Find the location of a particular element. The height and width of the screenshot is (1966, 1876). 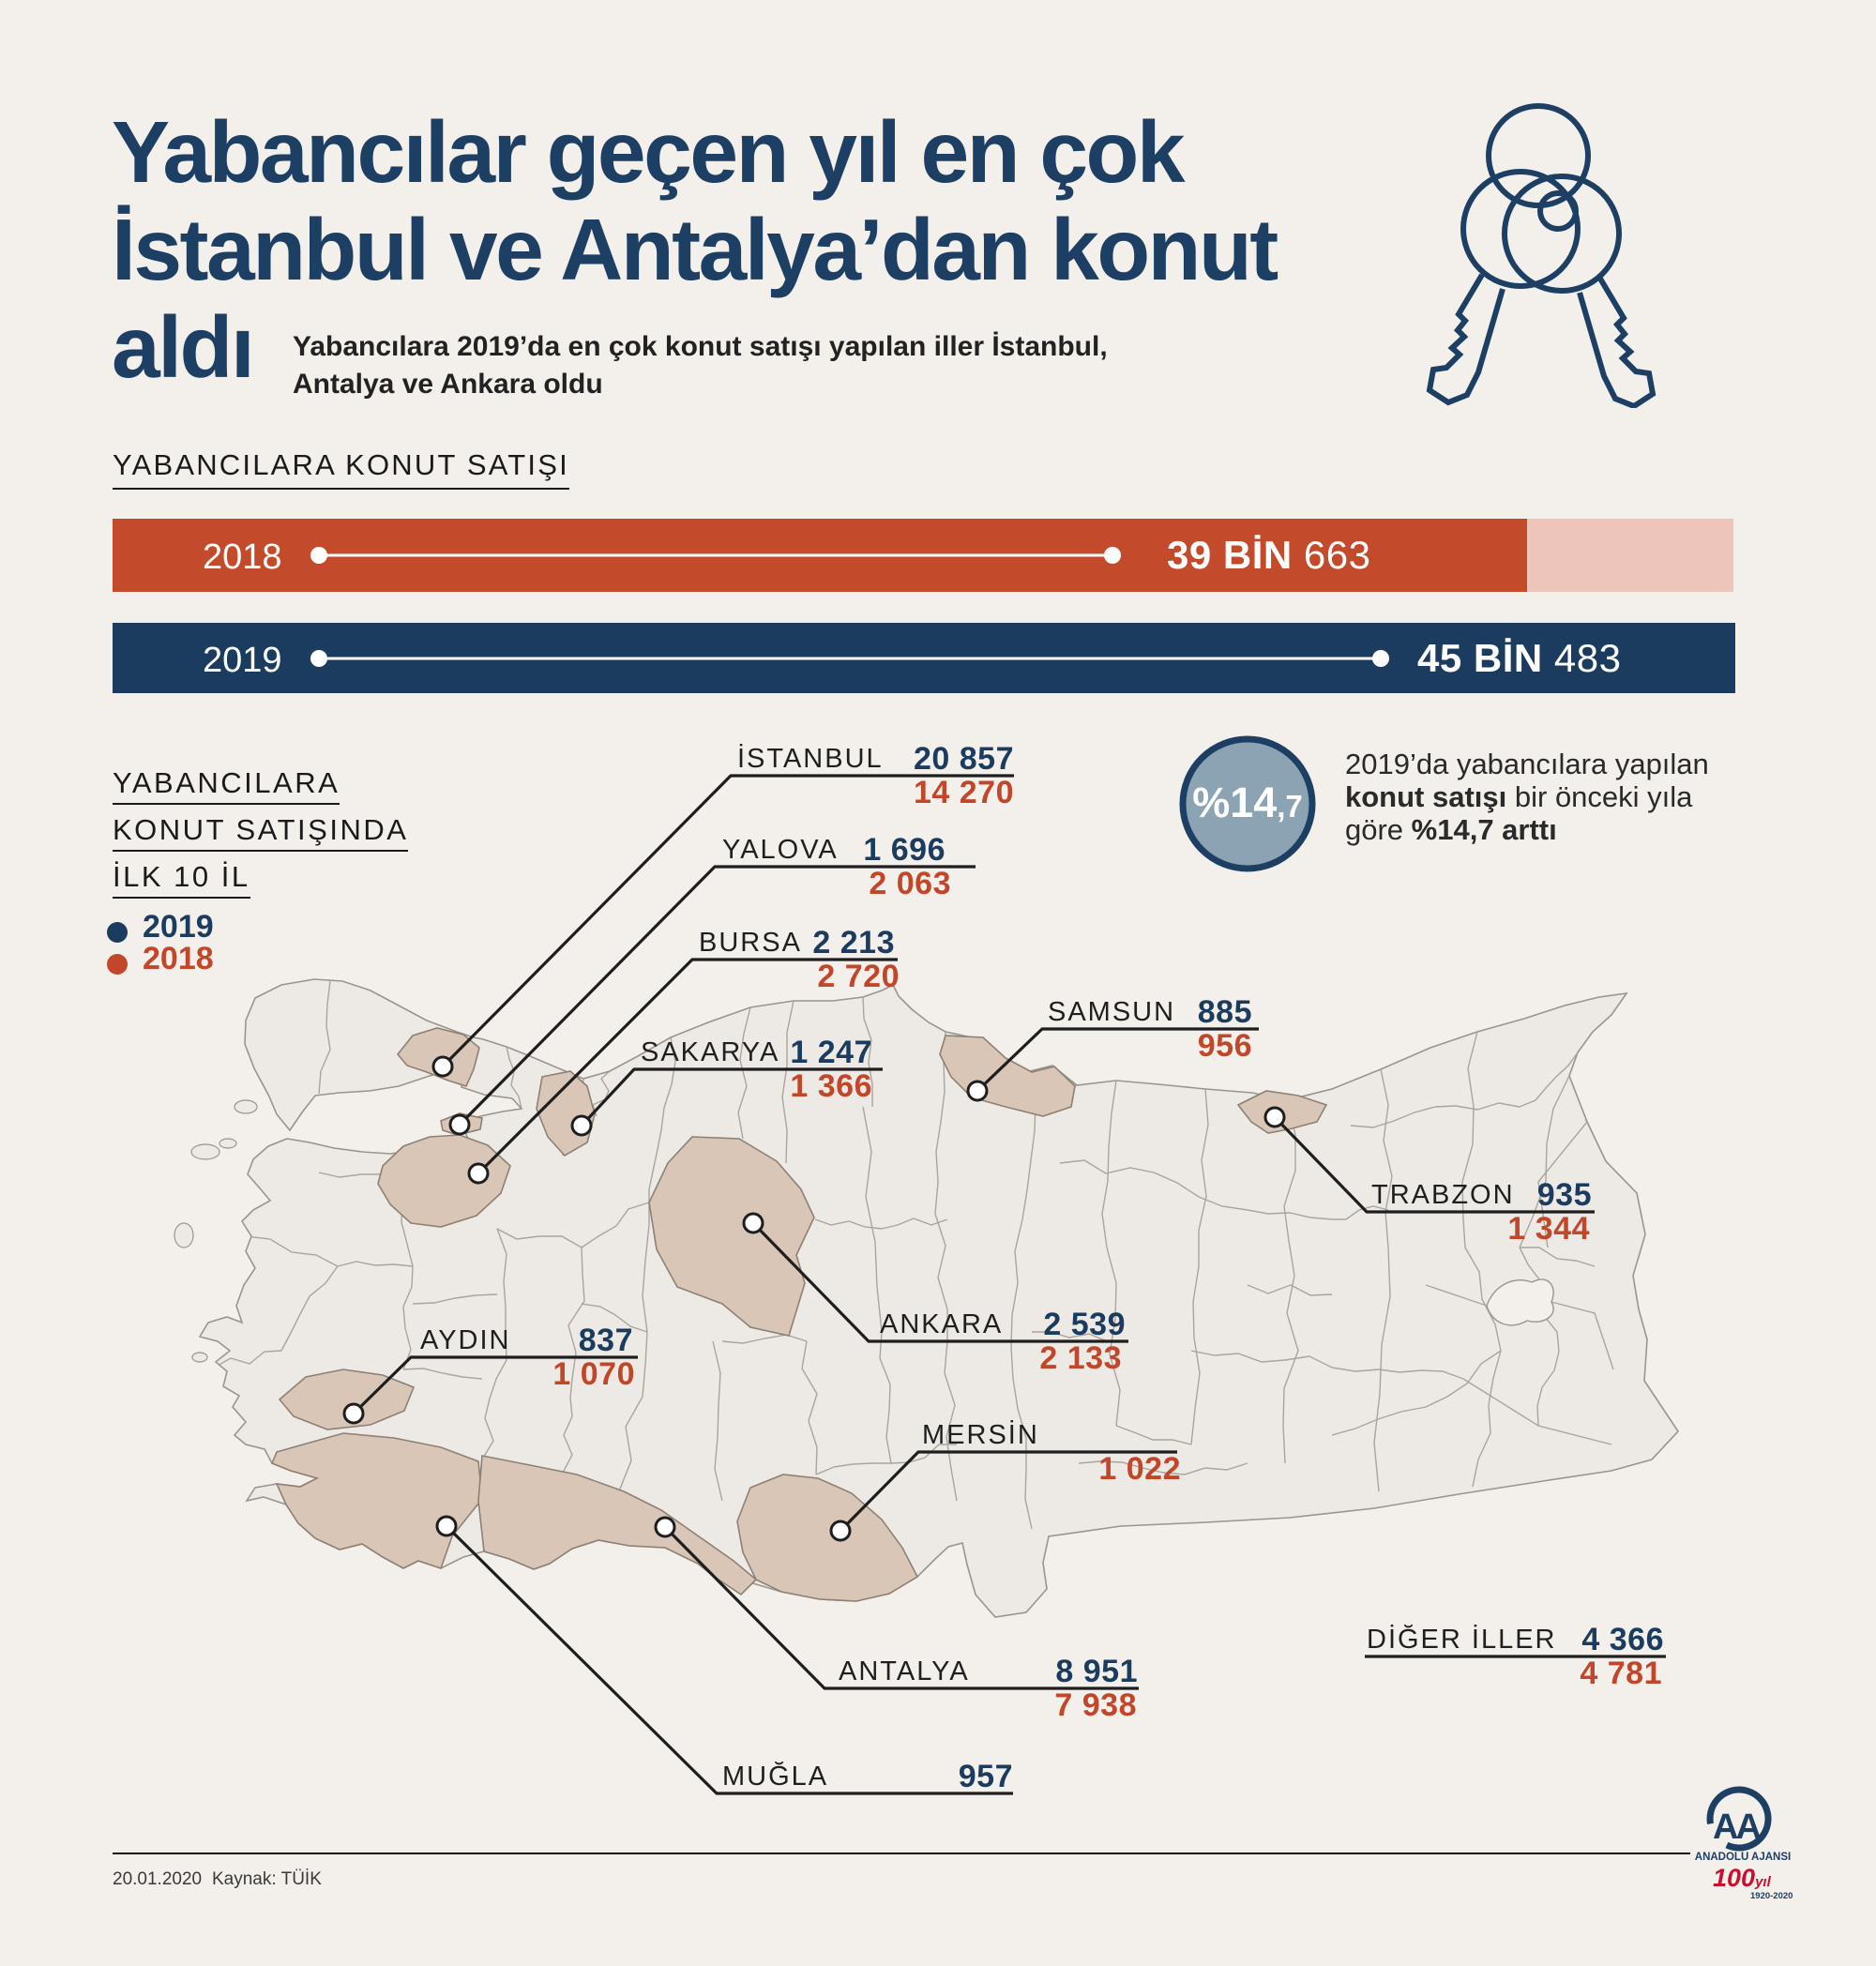

svg-text: AA is located at coordinates (1737, 1827).